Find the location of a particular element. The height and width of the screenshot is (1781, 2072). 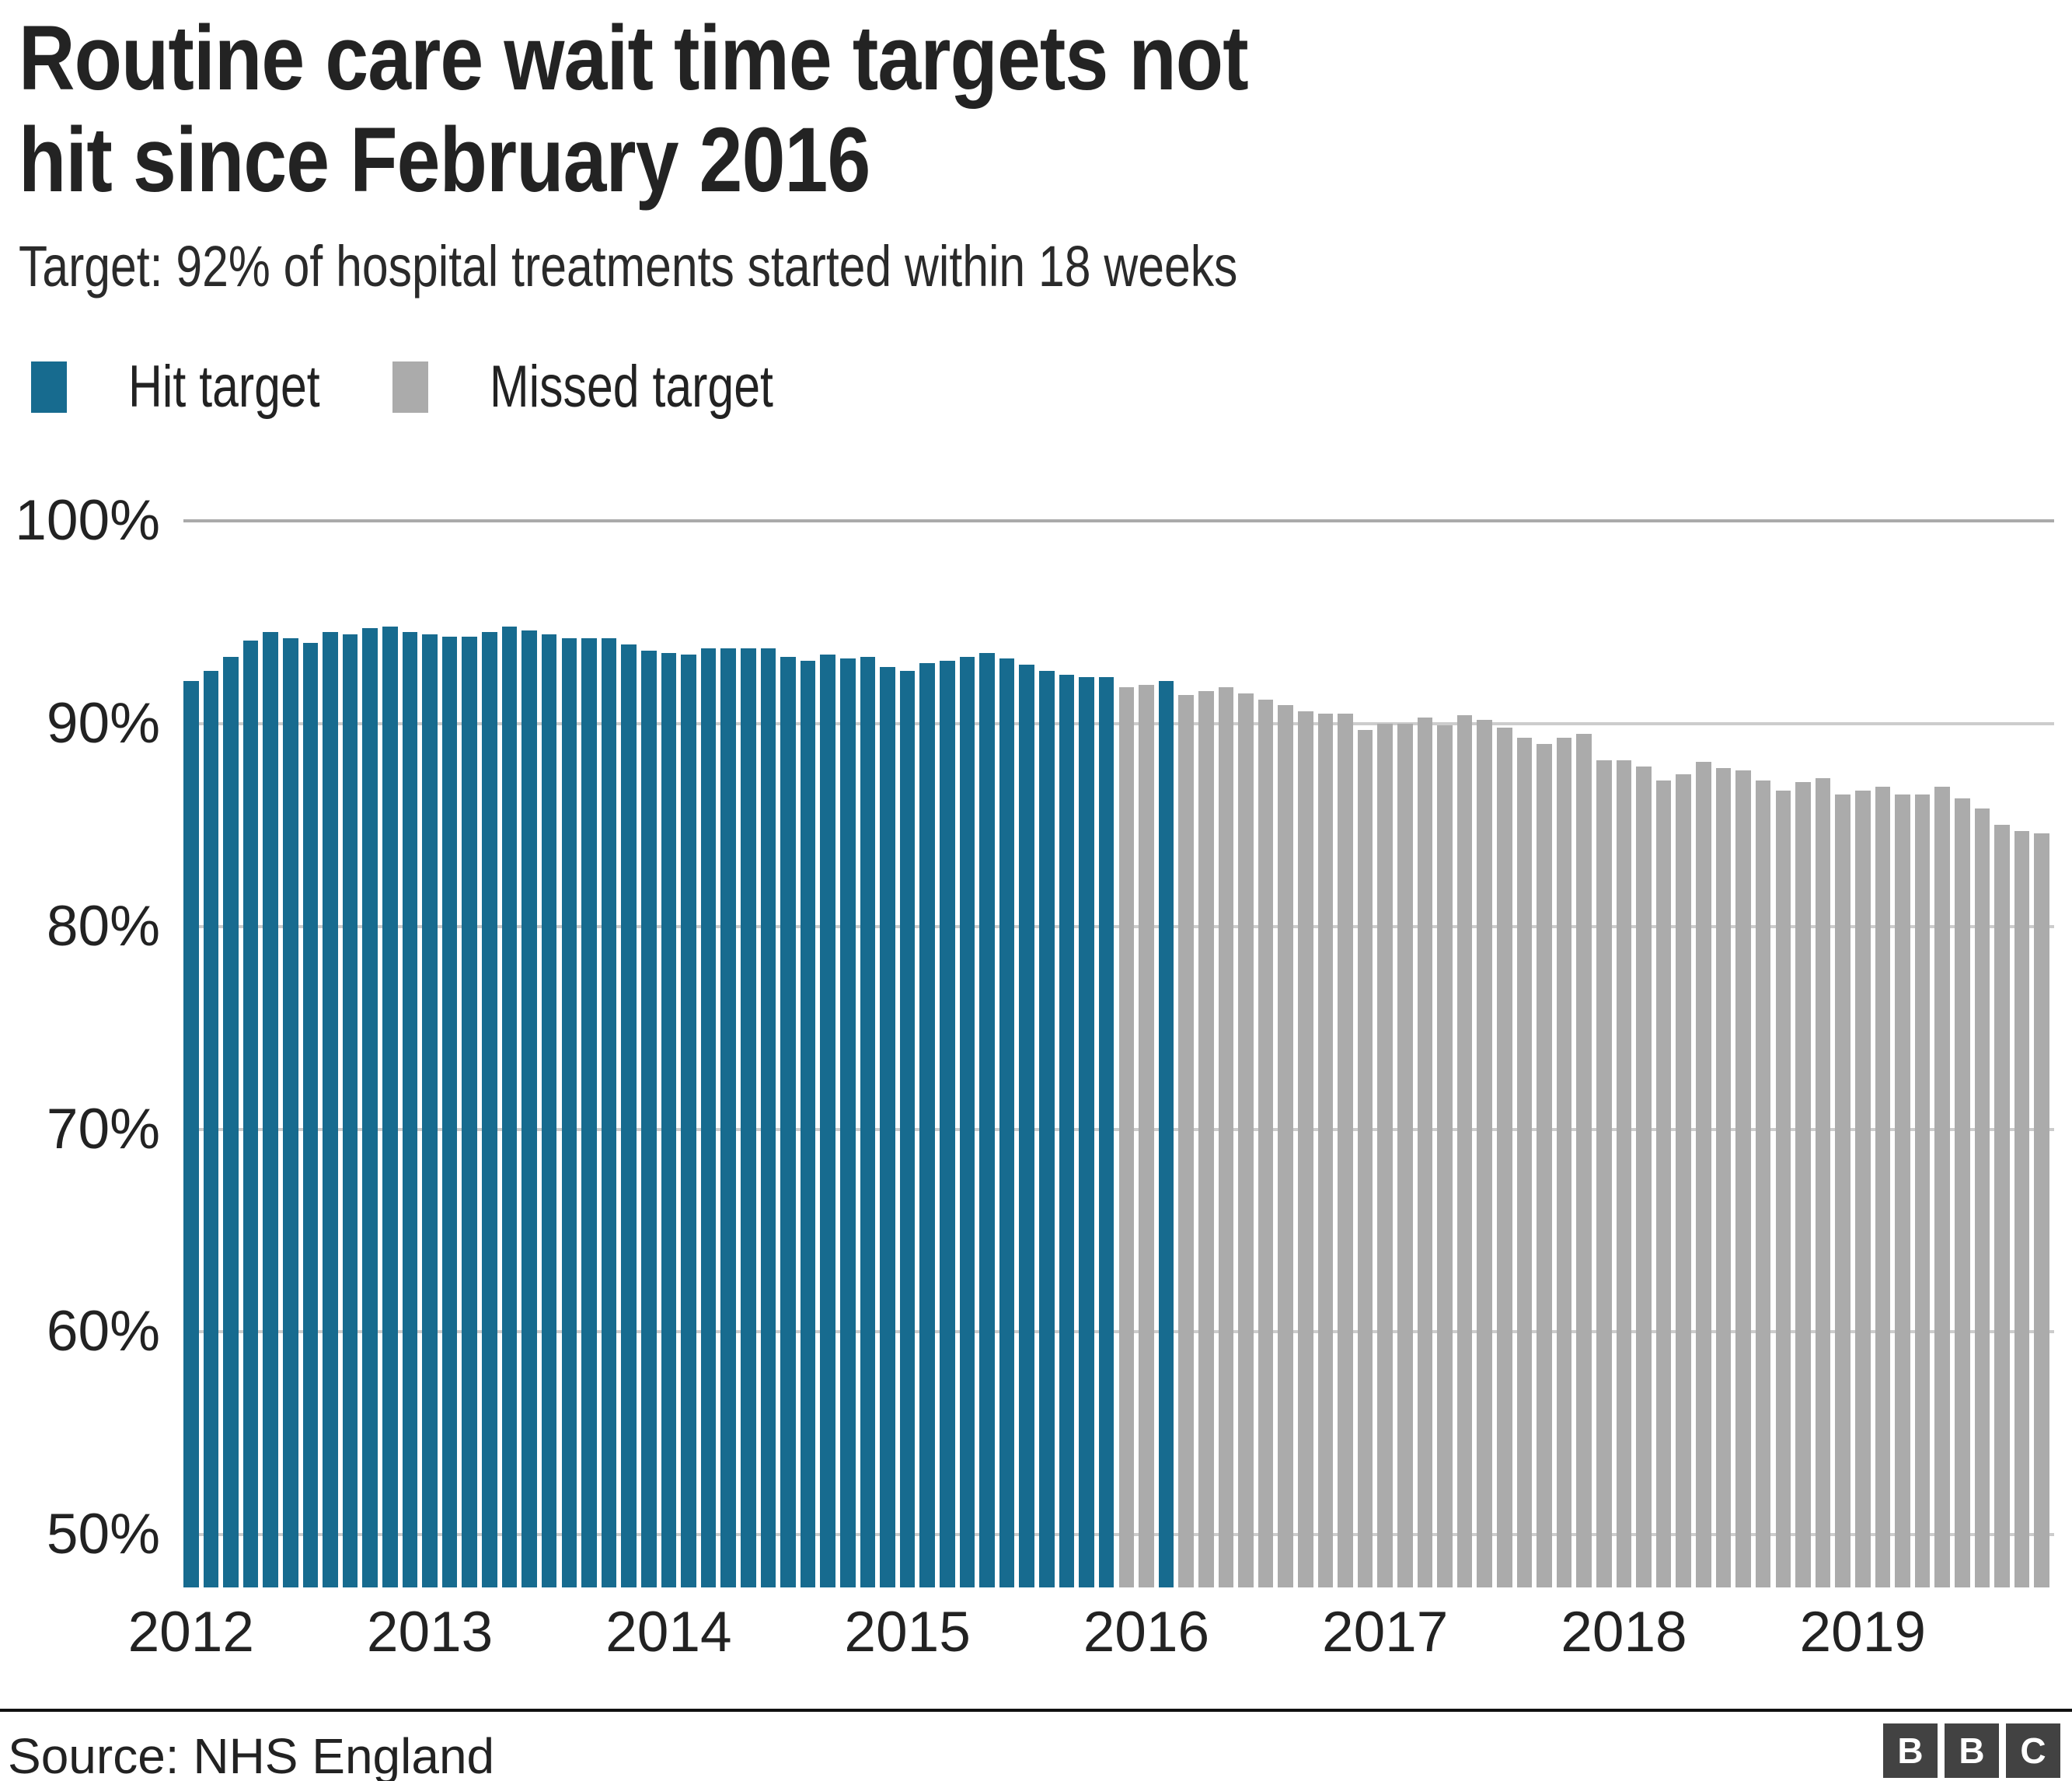

bar-dec-2015 is located at coordinates (1126, 1136).